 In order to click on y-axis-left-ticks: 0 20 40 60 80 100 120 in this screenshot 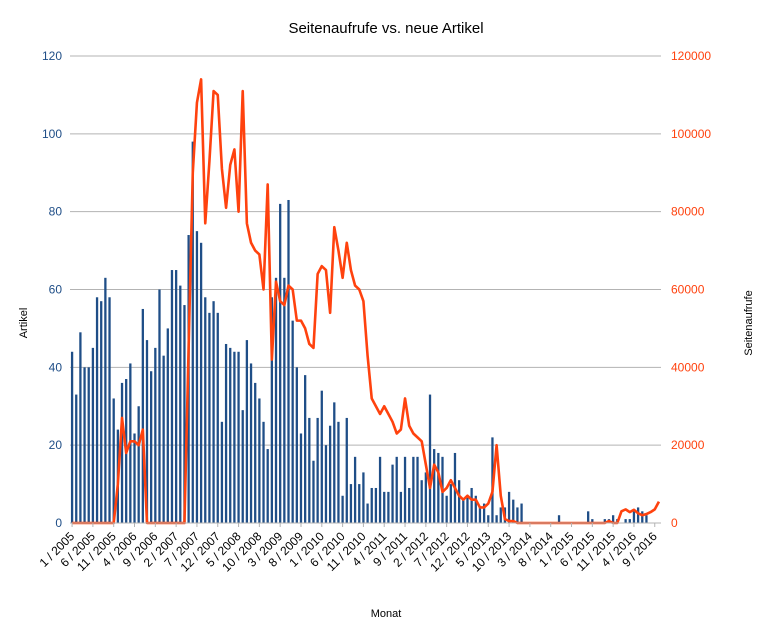, I will do `click(52, 289)`.